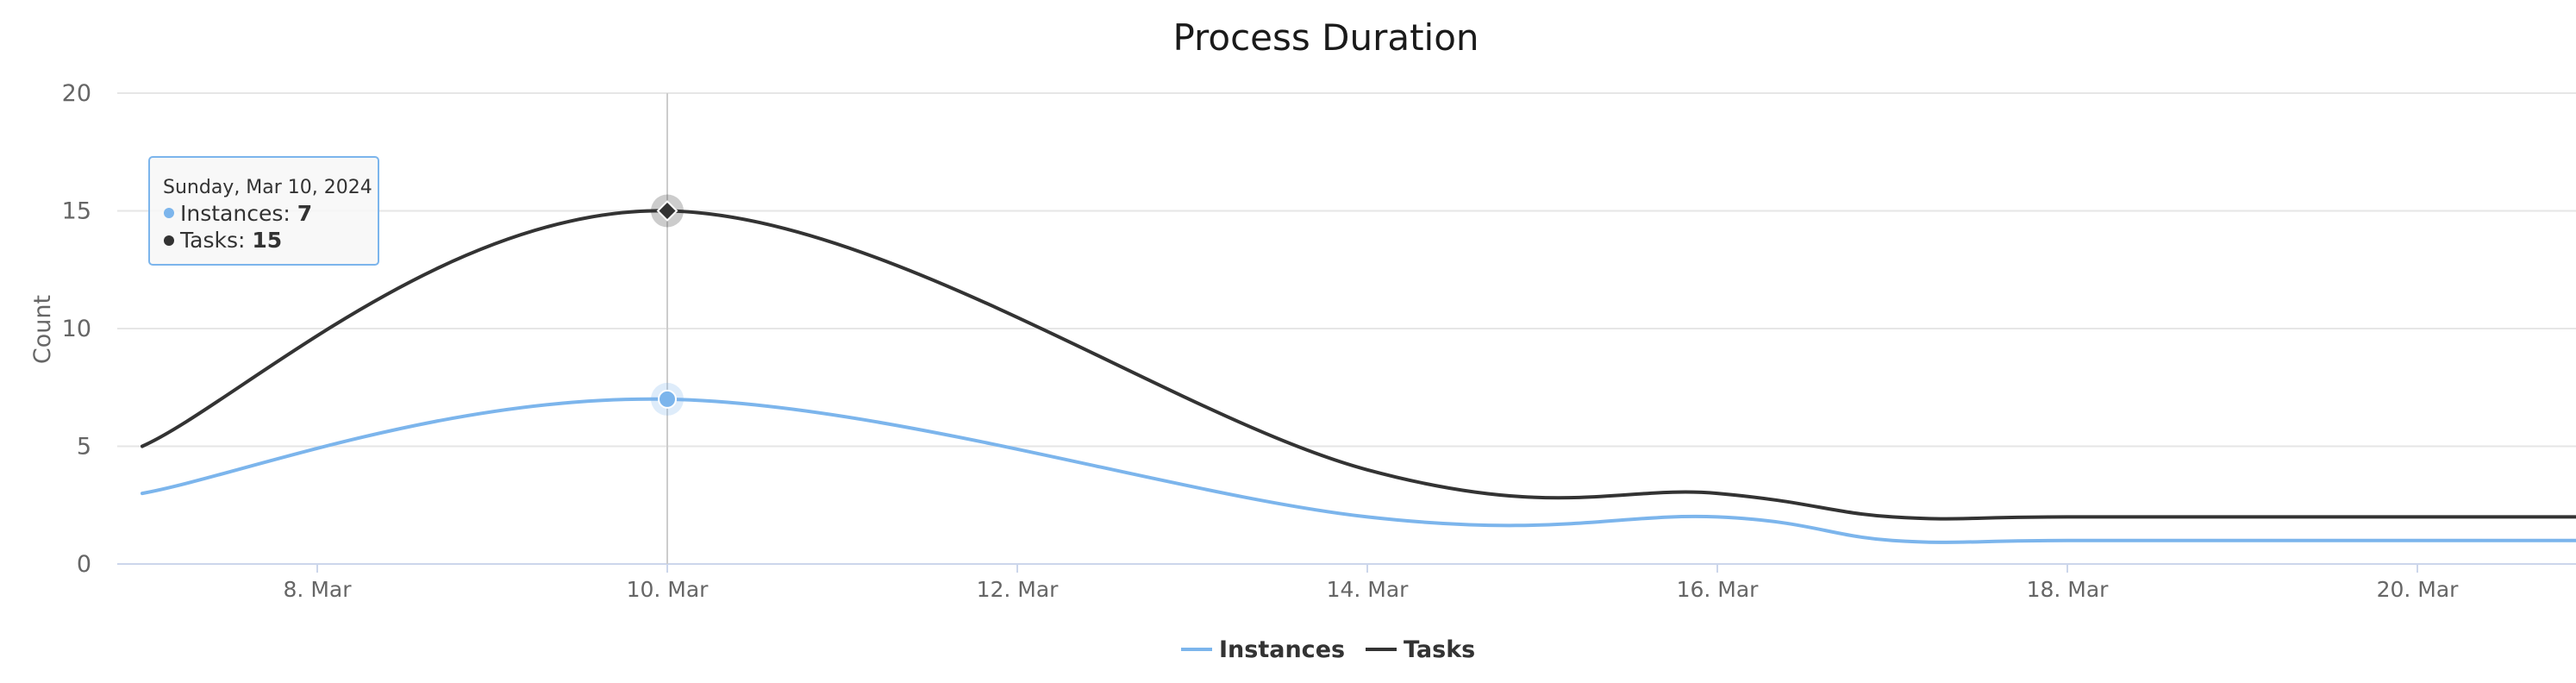  Describe the element at coordinates (169, 240) in the screenshot. I see `tooltip-tasks-dot` at that location.